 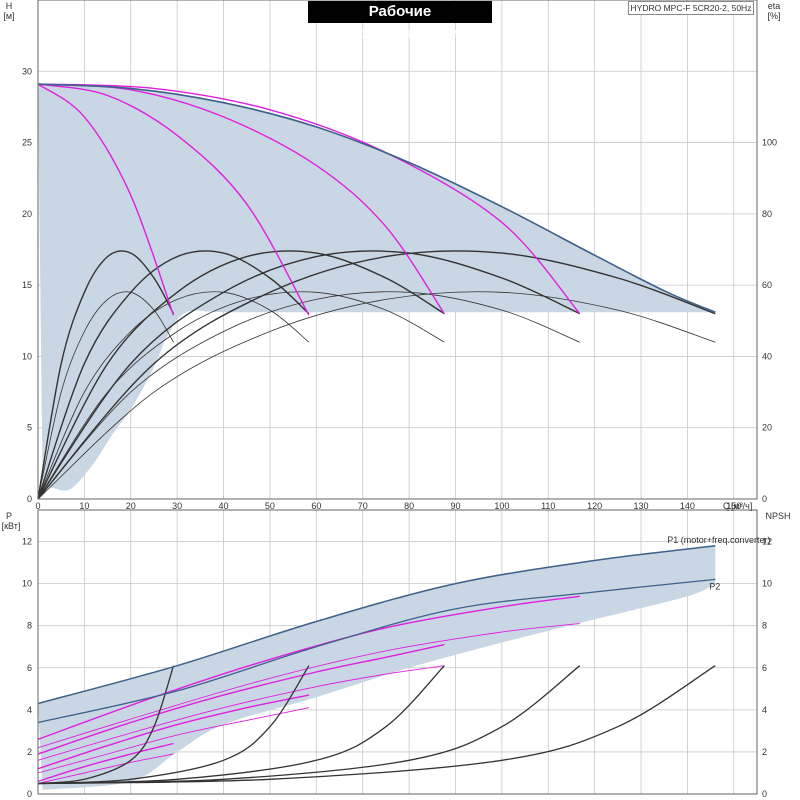 What do you see at coordinates (714, 586) in the screenshot?
I see `p2-series-label: P2` at bounding box center [714, 586].